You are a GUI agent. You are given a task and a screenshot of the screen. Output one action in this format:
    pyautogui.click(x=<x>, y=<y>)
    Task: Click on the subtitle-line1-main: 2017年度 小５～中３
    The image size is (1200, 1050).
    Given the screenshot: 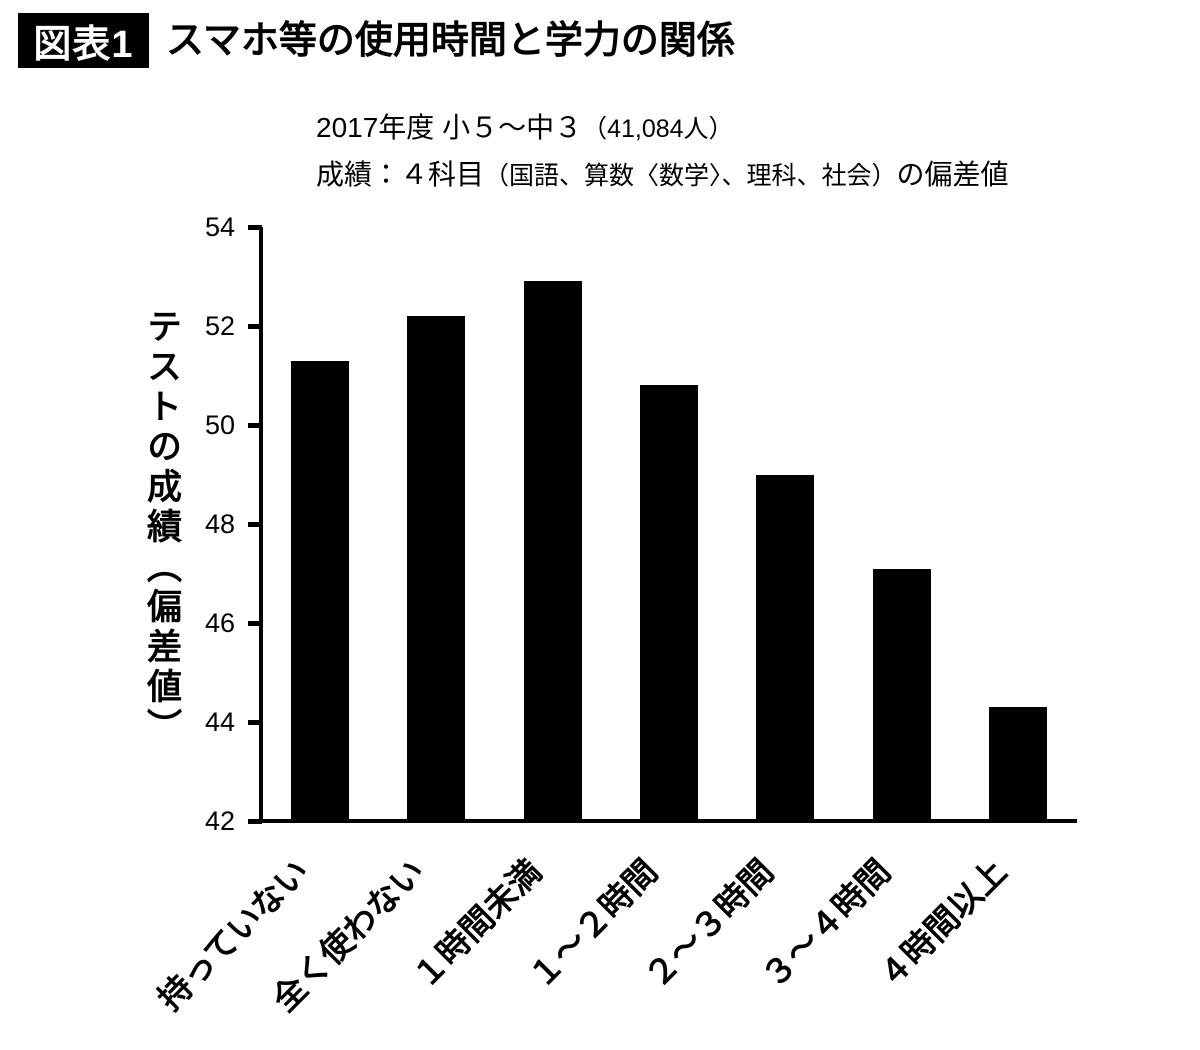 What is the action you would take?
    pyautogui.click(x=449, y=127)
    